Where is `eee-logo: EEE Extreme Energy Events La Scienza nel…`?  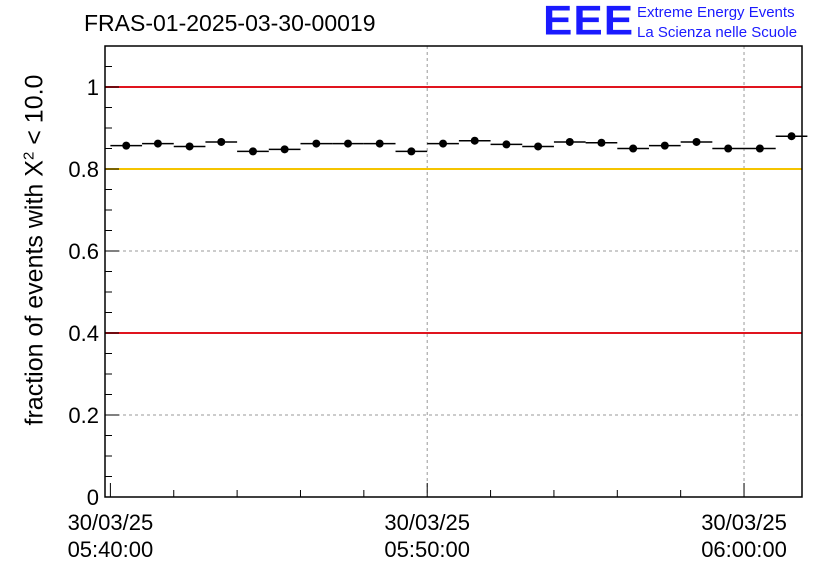 eee-logo: EEE Extreme Energy Events La Scienza nel… is located at coordinates (688, 23).